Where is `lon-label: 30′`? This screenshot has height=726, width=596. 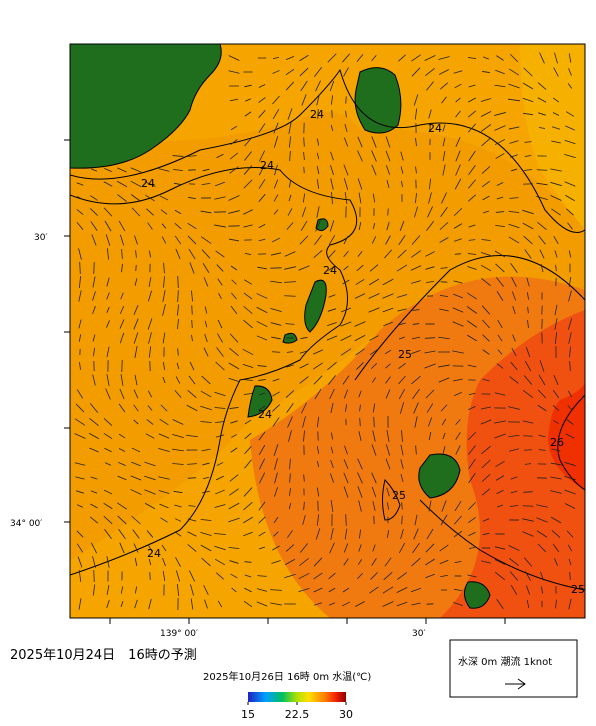
lon-label: 30′ is located at coordinates (419, 634).